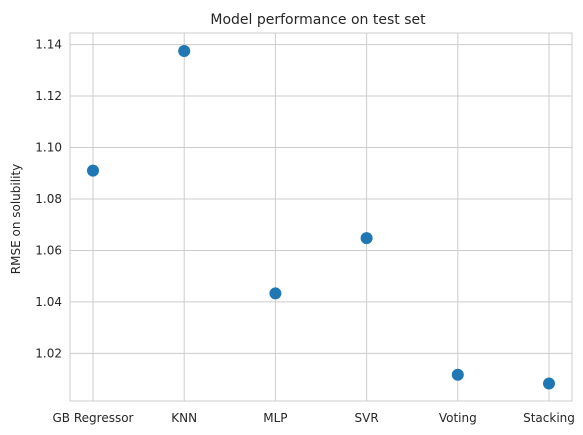 The image size is (583, 435). I want to click on chart-title: Model performance on test set, so click(318, 20).